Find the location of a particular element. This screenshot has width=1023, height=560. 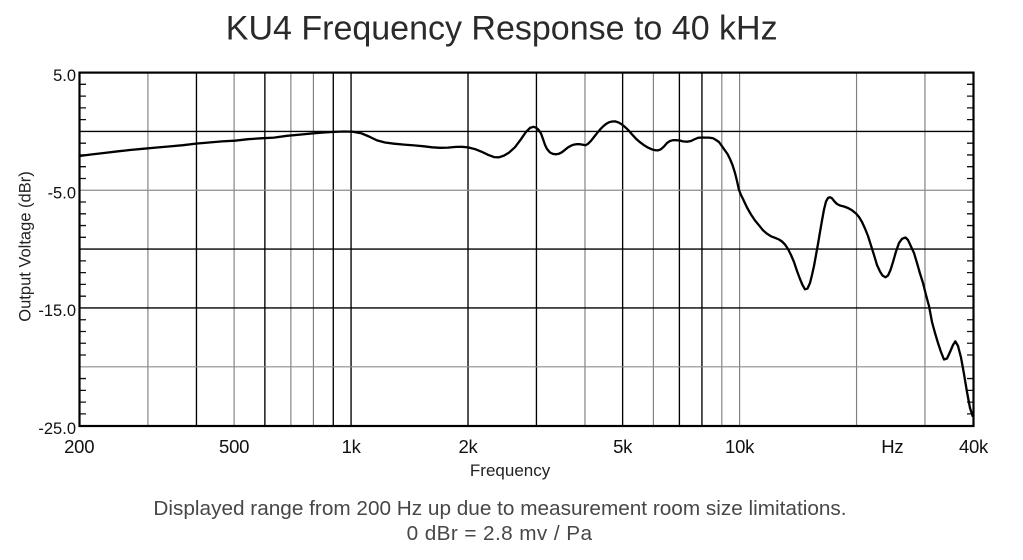

svg-text: 40k is located at coordinates (974, 446).